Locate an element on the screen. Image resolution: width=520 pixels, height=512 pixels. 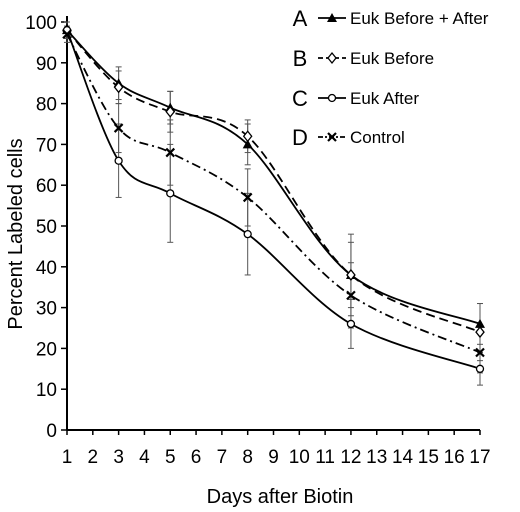
y-tick-label: 60 is located at coordinates (46, 186).